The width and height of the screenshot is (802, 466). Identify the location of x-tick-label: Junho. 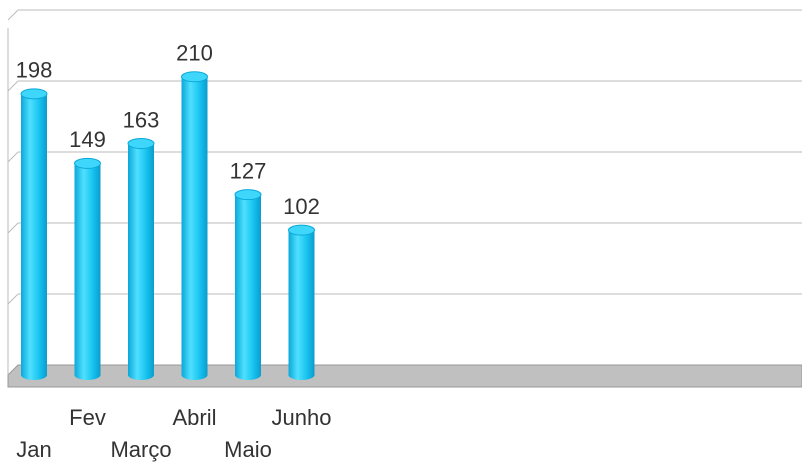
(302, 417).